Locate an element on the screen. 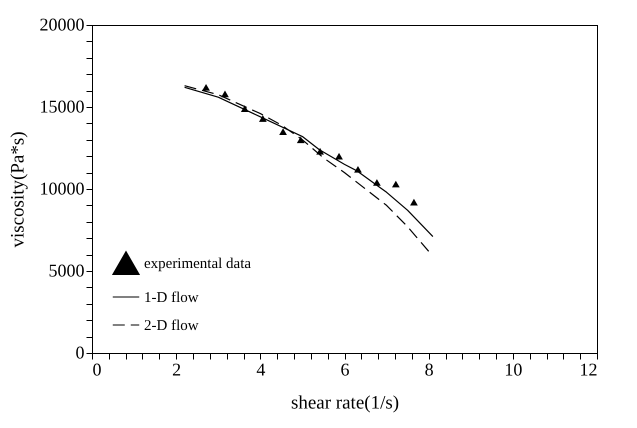  legend-label: 1-D flow is located at coordinates (171, 298).